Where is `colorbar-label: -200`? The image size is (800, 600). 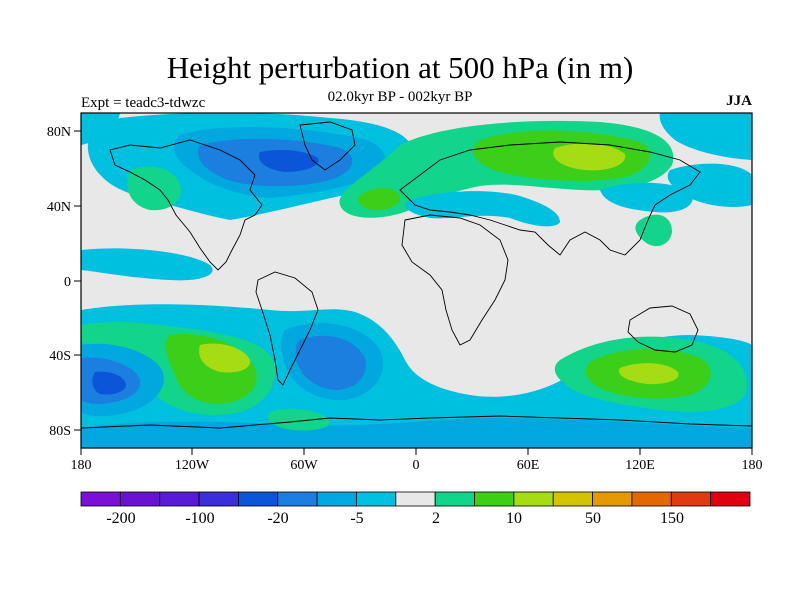
colorbar-label: -200 is located at coordinates (120, 518).